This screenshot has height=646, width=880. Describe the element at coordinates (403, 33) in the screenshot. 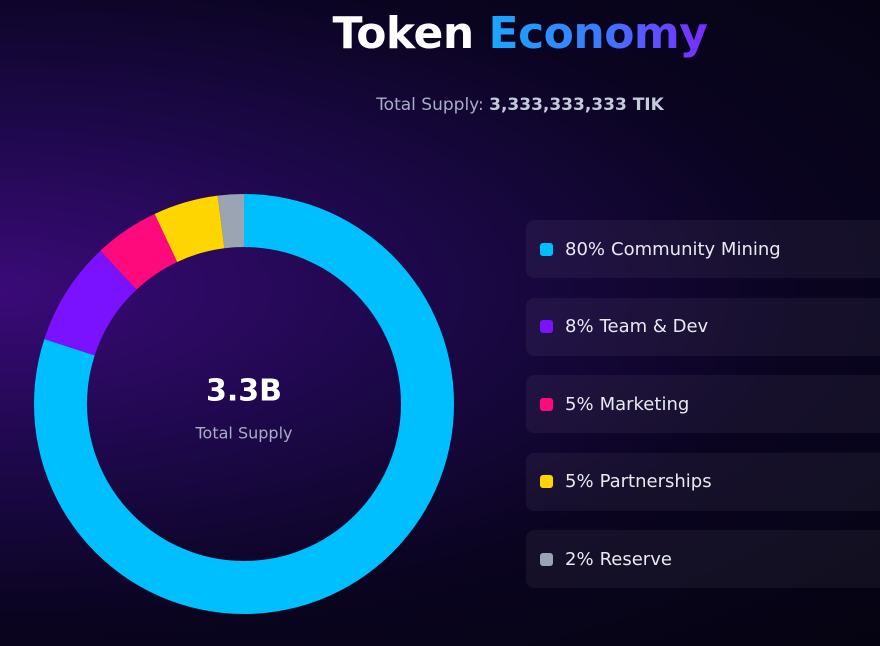

I see `title-main: Token` at that location.